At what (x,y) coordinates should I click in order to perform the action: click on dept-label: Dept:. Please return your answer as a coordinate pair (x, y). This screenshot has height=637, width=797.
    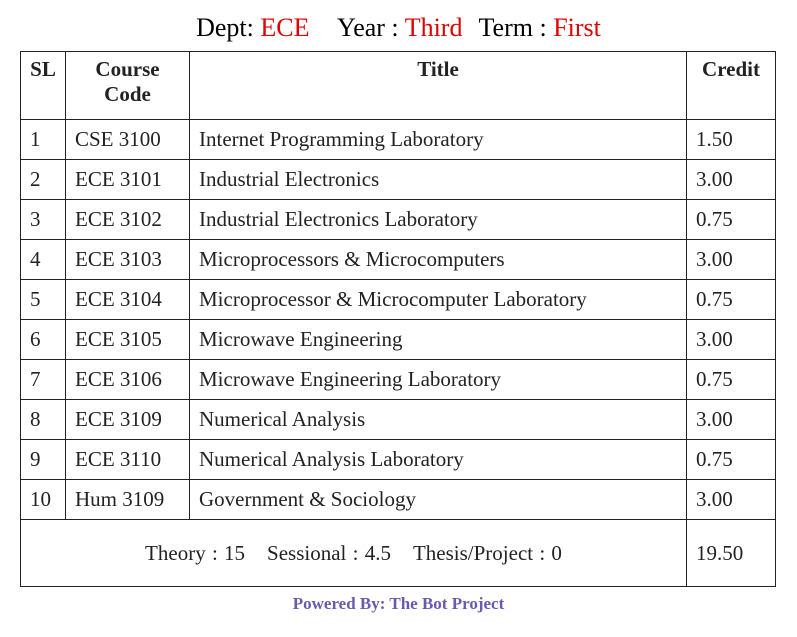
    Looking at the image, I should click on (225, 27).